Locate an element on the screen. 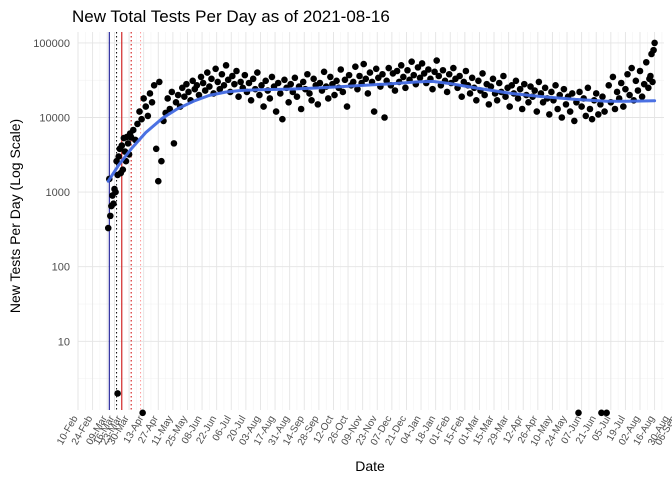 The image size is (672, 480). y-axis-ticks: 10 100 1000 10000 100000 is located at coordinates (51, 193).